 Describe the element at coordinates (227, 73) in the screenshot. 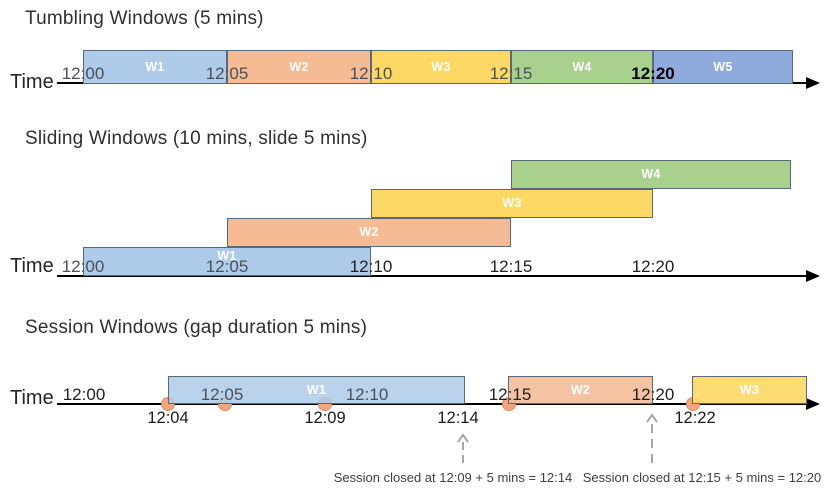

I see `tumbling-tick-1205: 12:05` at that location.